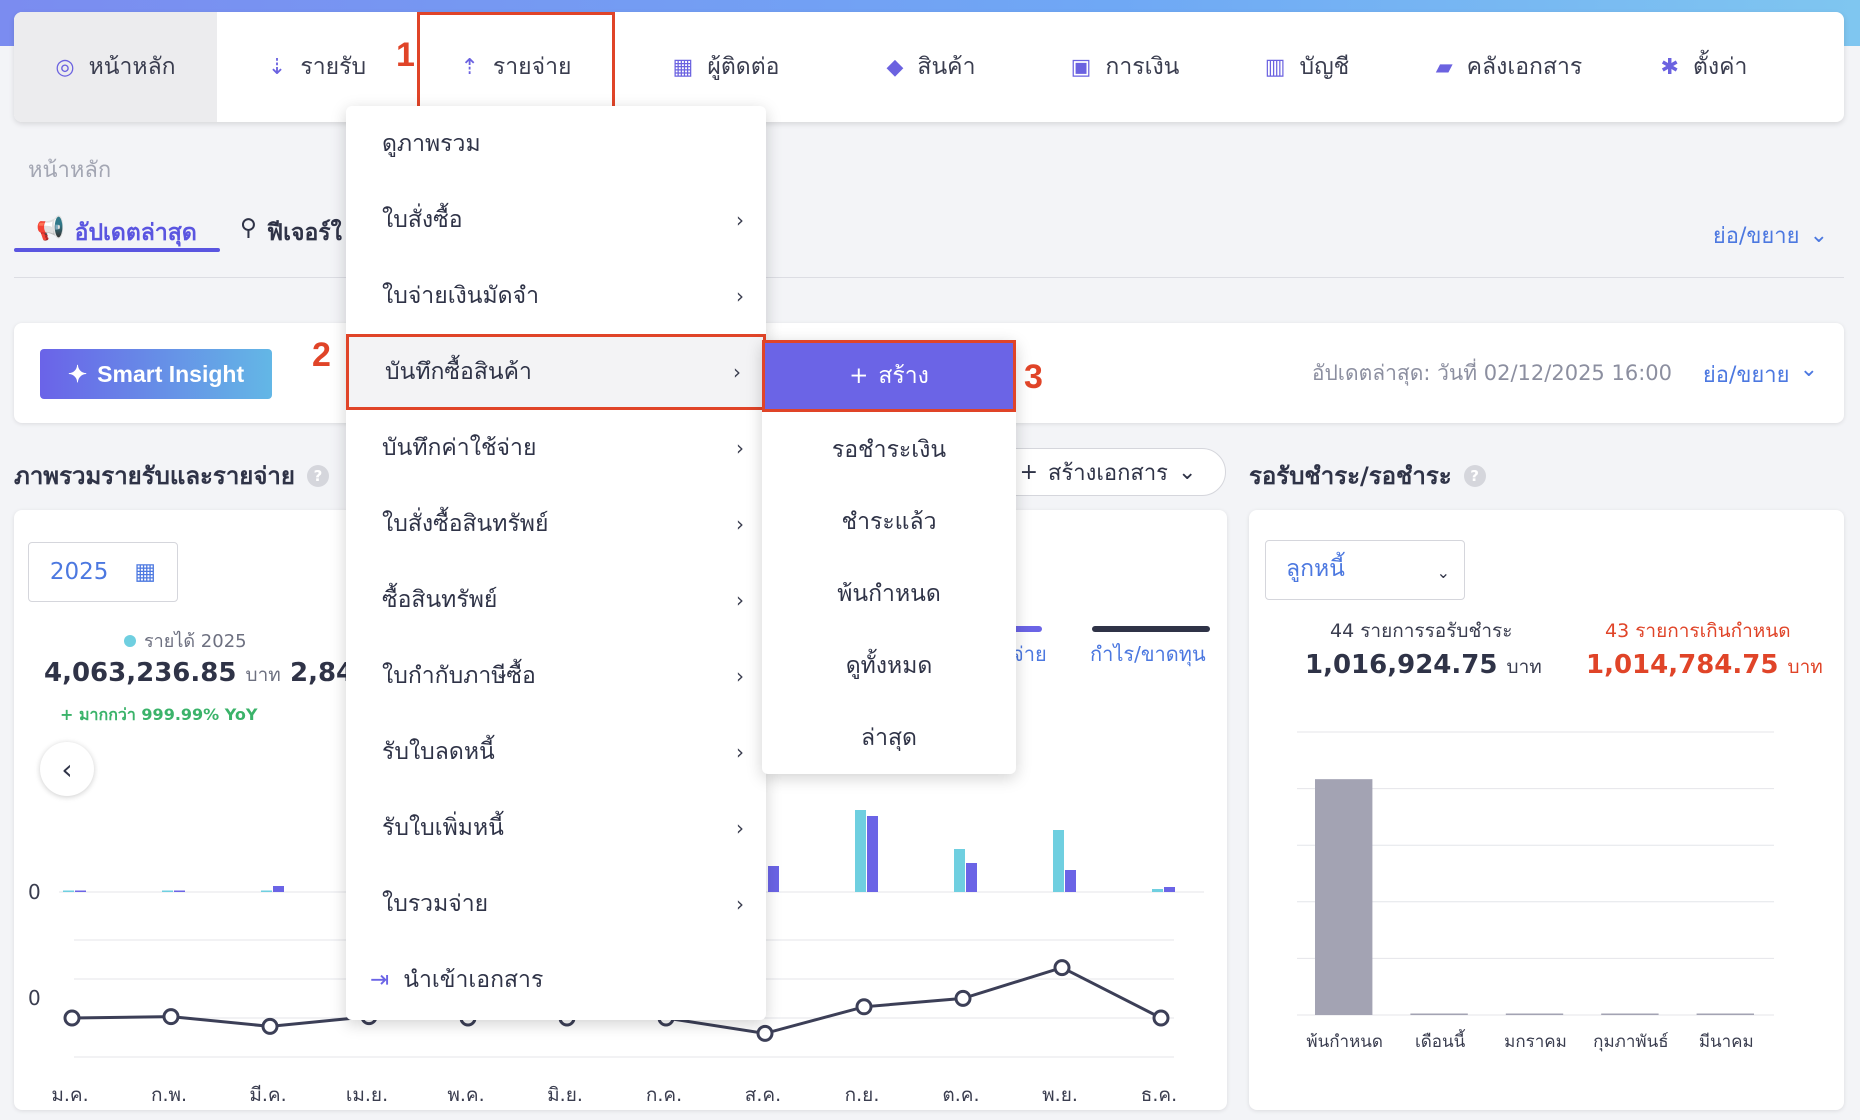 Image resolution: width=1860 pixels, height=1120 pixels. What do you see at coordinates (889, 376) in the screenshot?
I see `submenu-create-button: + สร้าง` at bounding box center [889, 376].